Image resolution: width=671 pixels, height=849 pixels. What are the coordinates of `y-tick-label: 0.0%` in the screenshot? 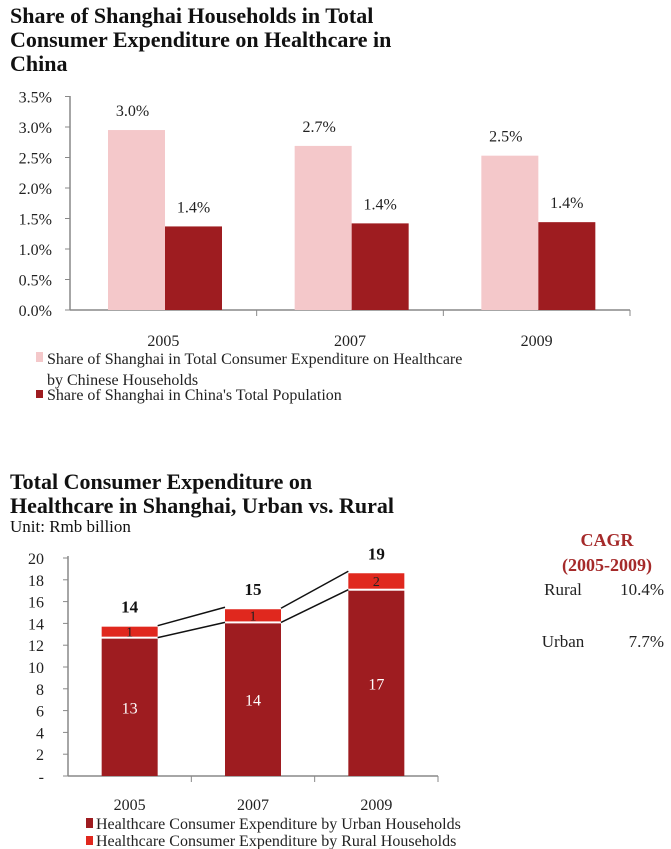 It's located at (35, 311).